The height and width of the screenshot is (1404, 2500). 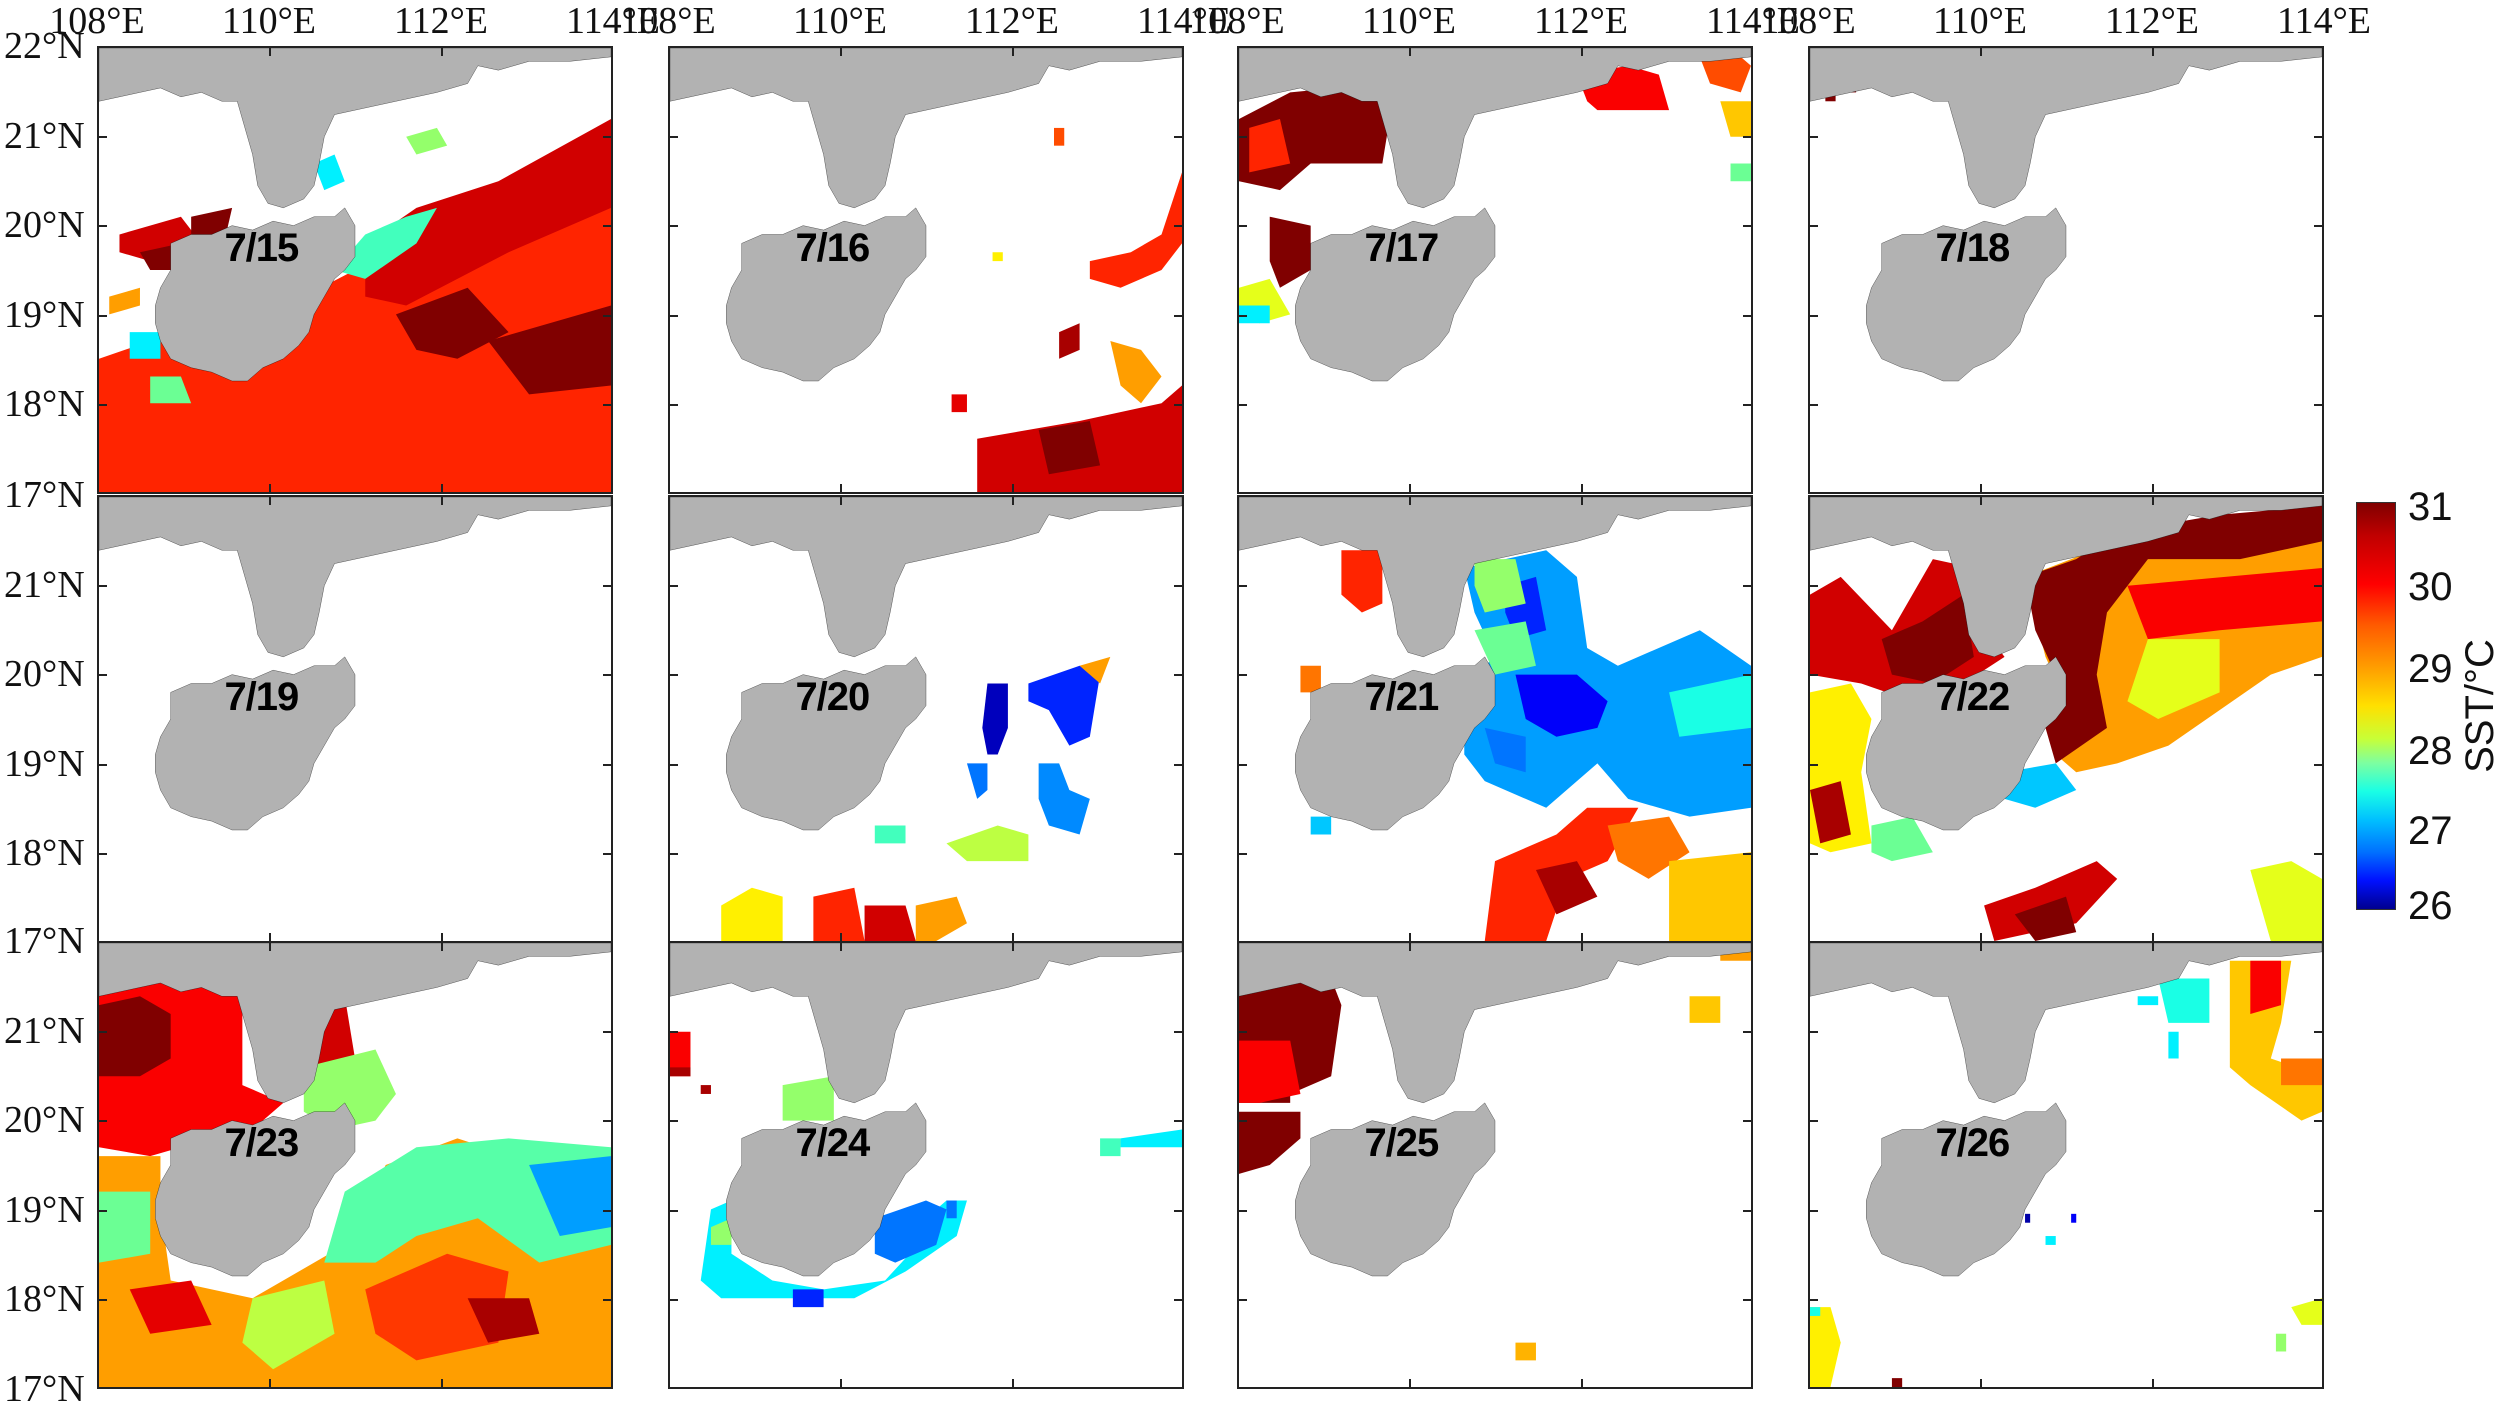 I want to click on sst-map-panel: 7/20, so click(x=926, y=719).